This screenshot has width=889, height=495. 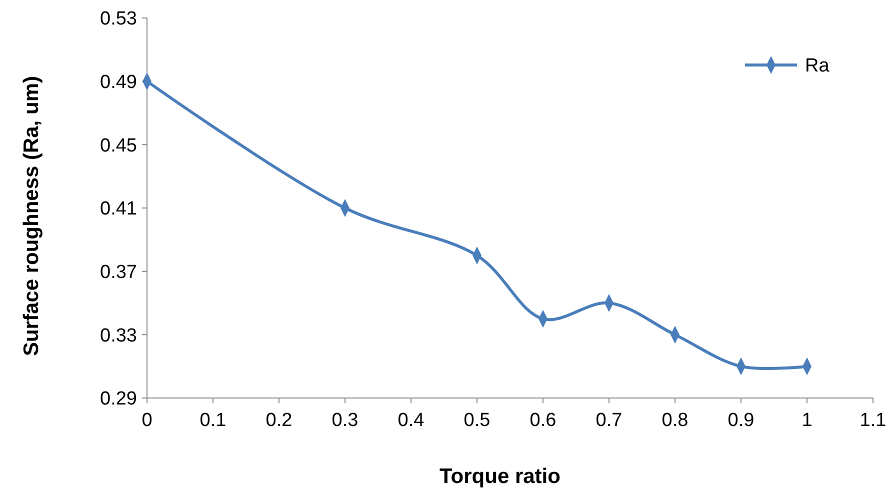 I want to click on legend-label: Ra, so click(x=817, y=66).